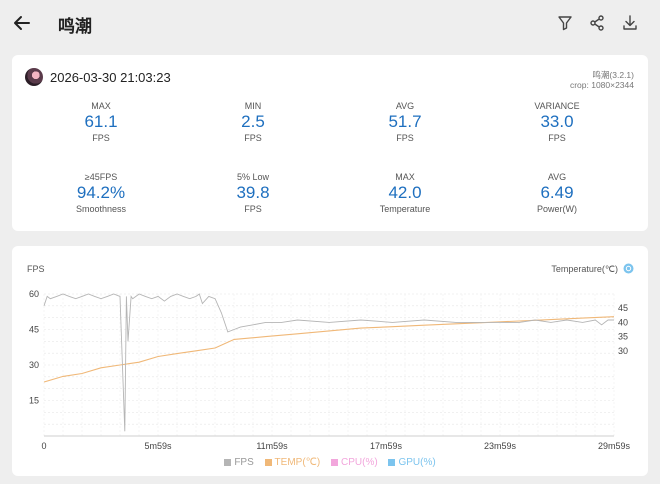 This screenshot has height=484, width=660. What do you see at coordinates (34, 294) in the screenshot?
I see `y-left-tick-label: 60` at bounding box center [34, 294].